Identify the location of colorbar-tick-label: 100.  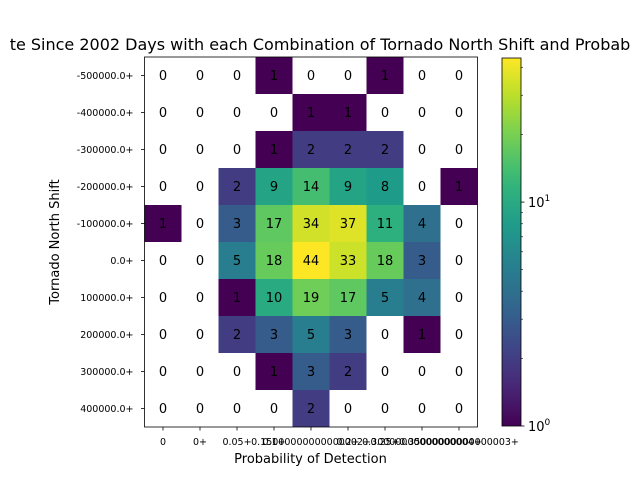
(539, 426).